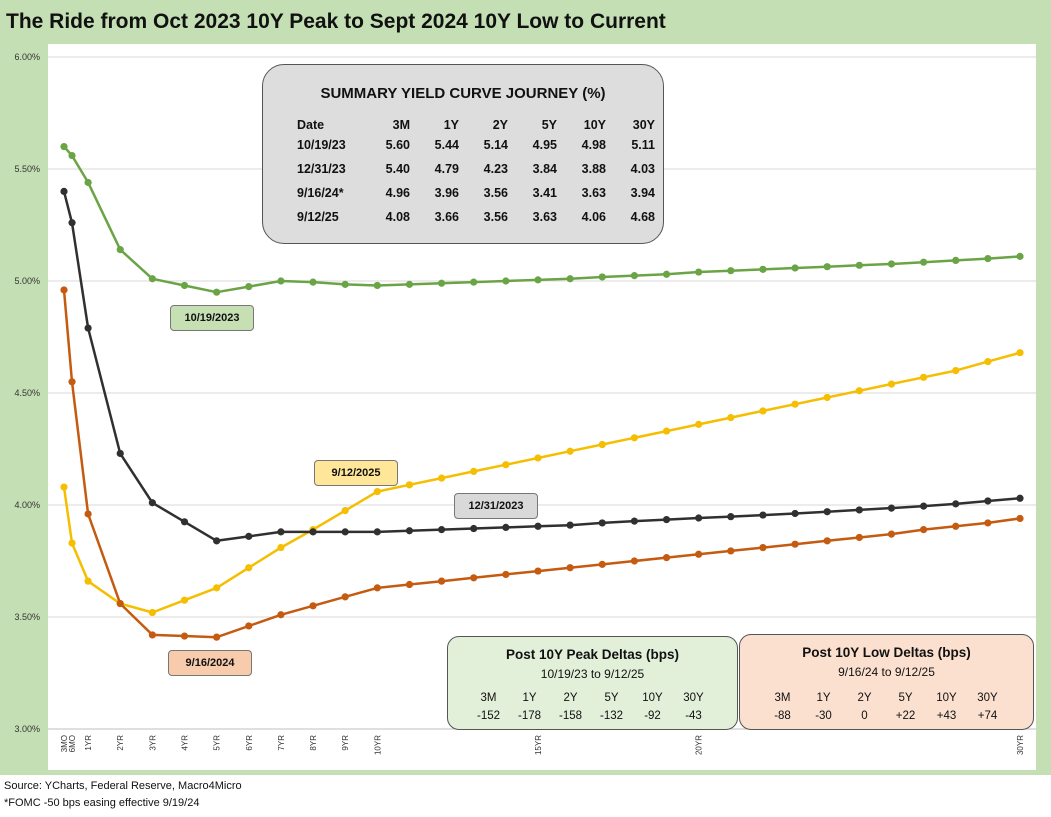 This screenshot has height=817, width=1051. What do you see at coordinates (591, 716) in the screenshot?
I see `peak-deltas-value-row: -152 -178 -158 -132 -92 -43` at bounding box center [591, 716].